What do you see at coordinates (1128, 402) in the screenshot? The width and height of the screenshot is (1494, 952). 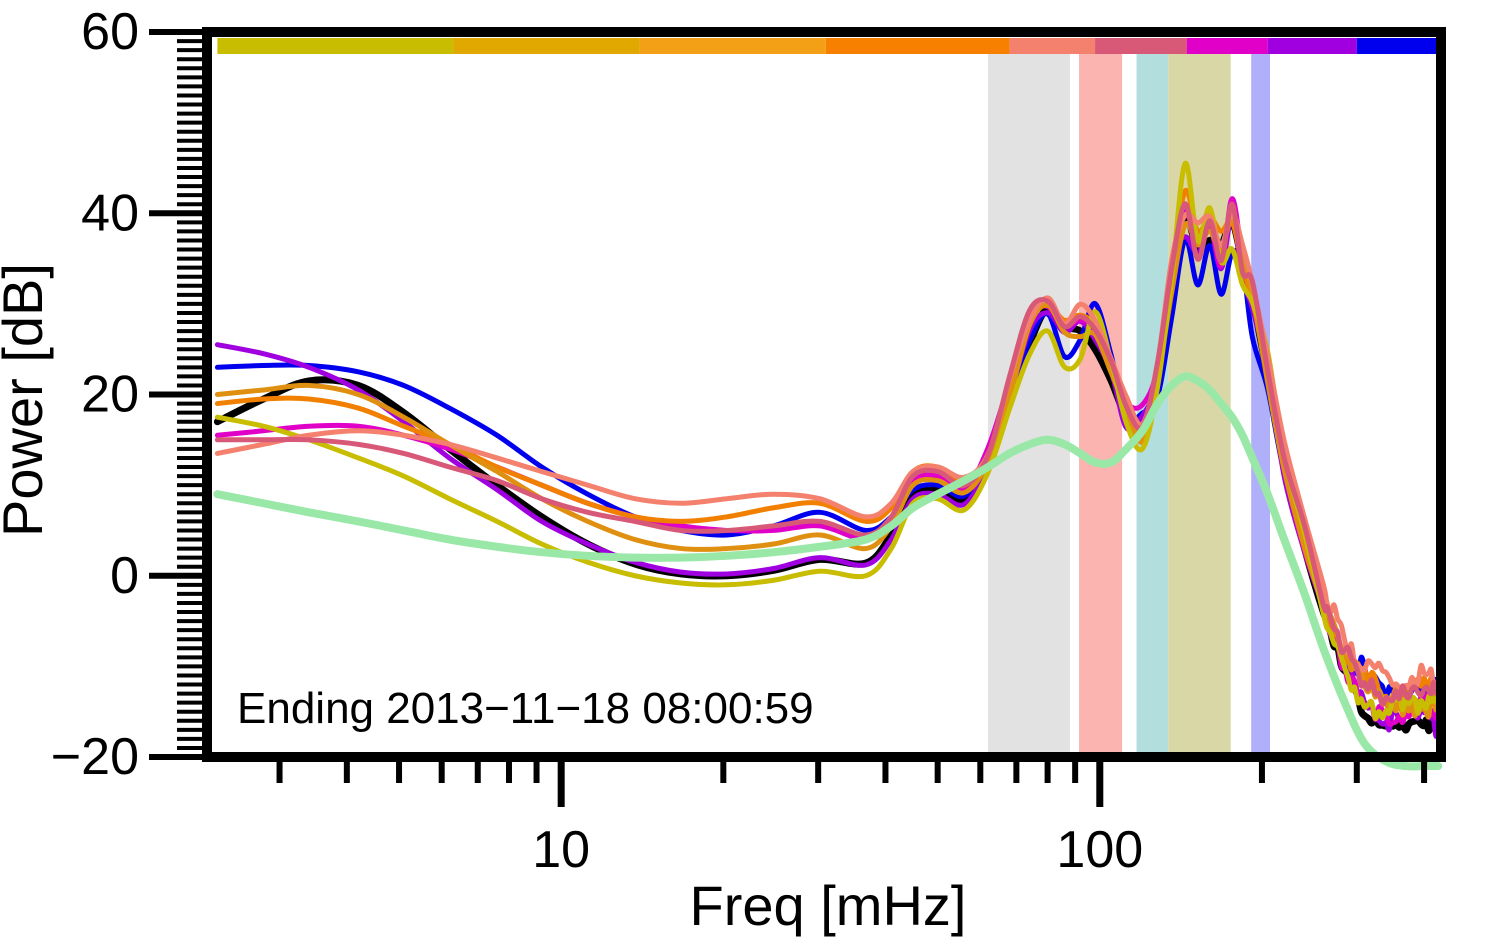 I see `shaded-bands-group` at bounding box center [1128, 402].